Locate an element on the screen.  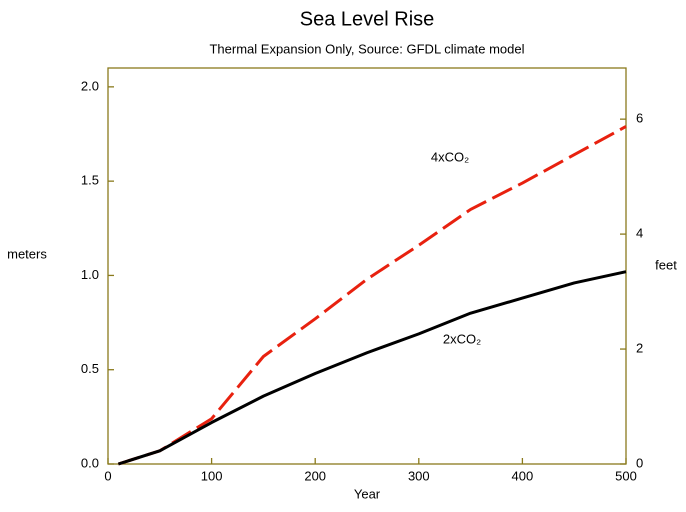
y2-tick-label: 6 is located at coordinates (639, 118).